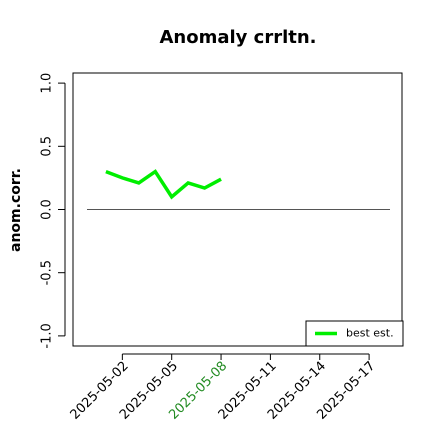 The height and width of the screenshot is (440, 440). What do you see at coordinates (47, 209) in the screenshot?
I see `y-tick-label: 0.0` at bounding box center [47, 209].